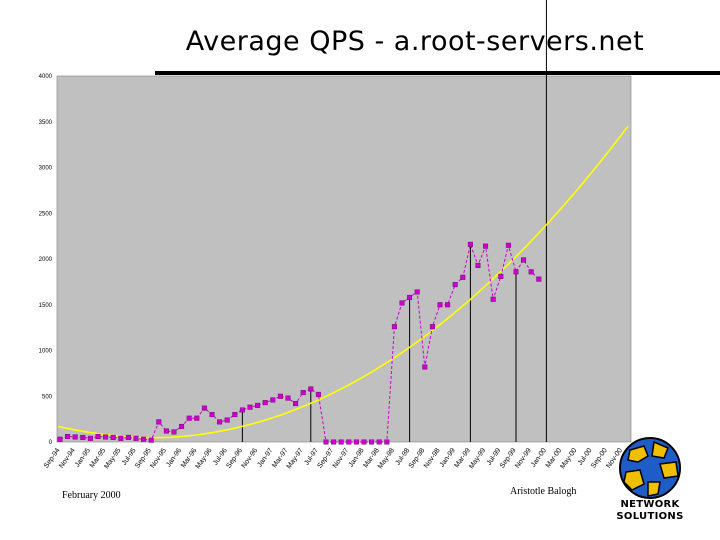 This screenshot has width=720, height=540. What do you see at coordinates (650, 516) in the screenshot?
I see `logo-text-solutions: SOLUTIONS` at bounding box center [650, 516].